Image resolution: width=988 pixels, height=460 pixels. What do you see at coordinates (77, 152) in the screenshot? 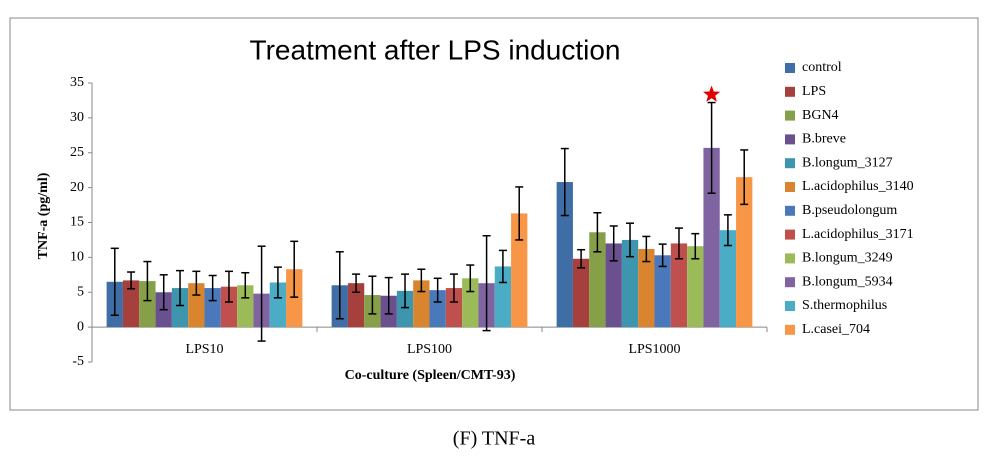
I see `y-tick-label: 25` at bounding box center [77, 152].